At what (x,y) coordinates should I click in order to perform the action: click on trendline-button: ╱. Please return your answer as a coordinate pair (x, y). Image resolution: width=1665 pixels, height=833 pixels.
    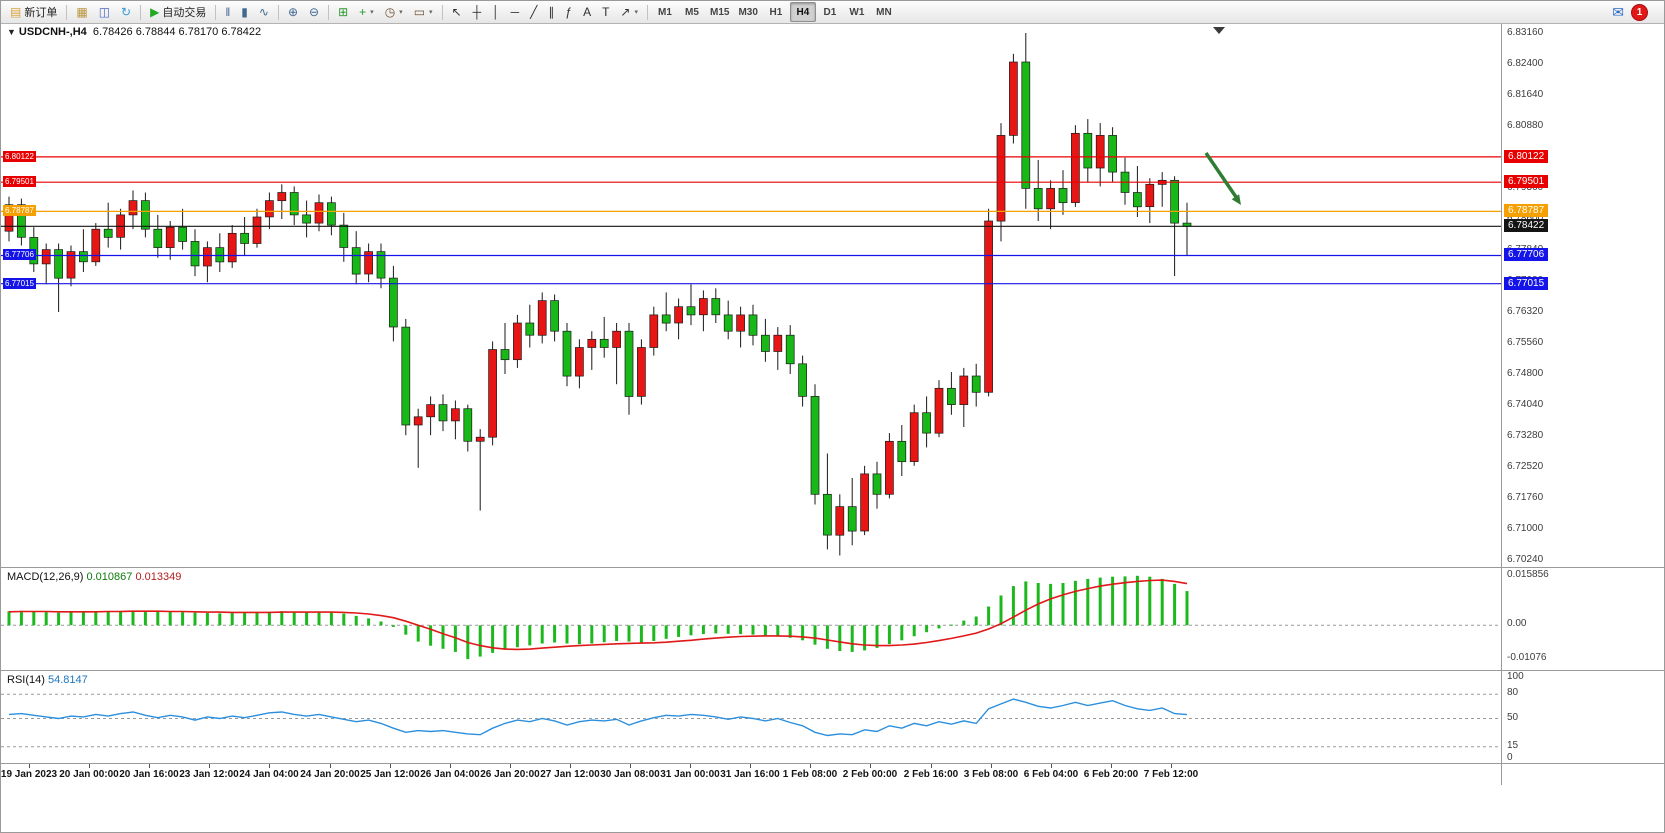
    Looking at the image, I should click on (533, 12).